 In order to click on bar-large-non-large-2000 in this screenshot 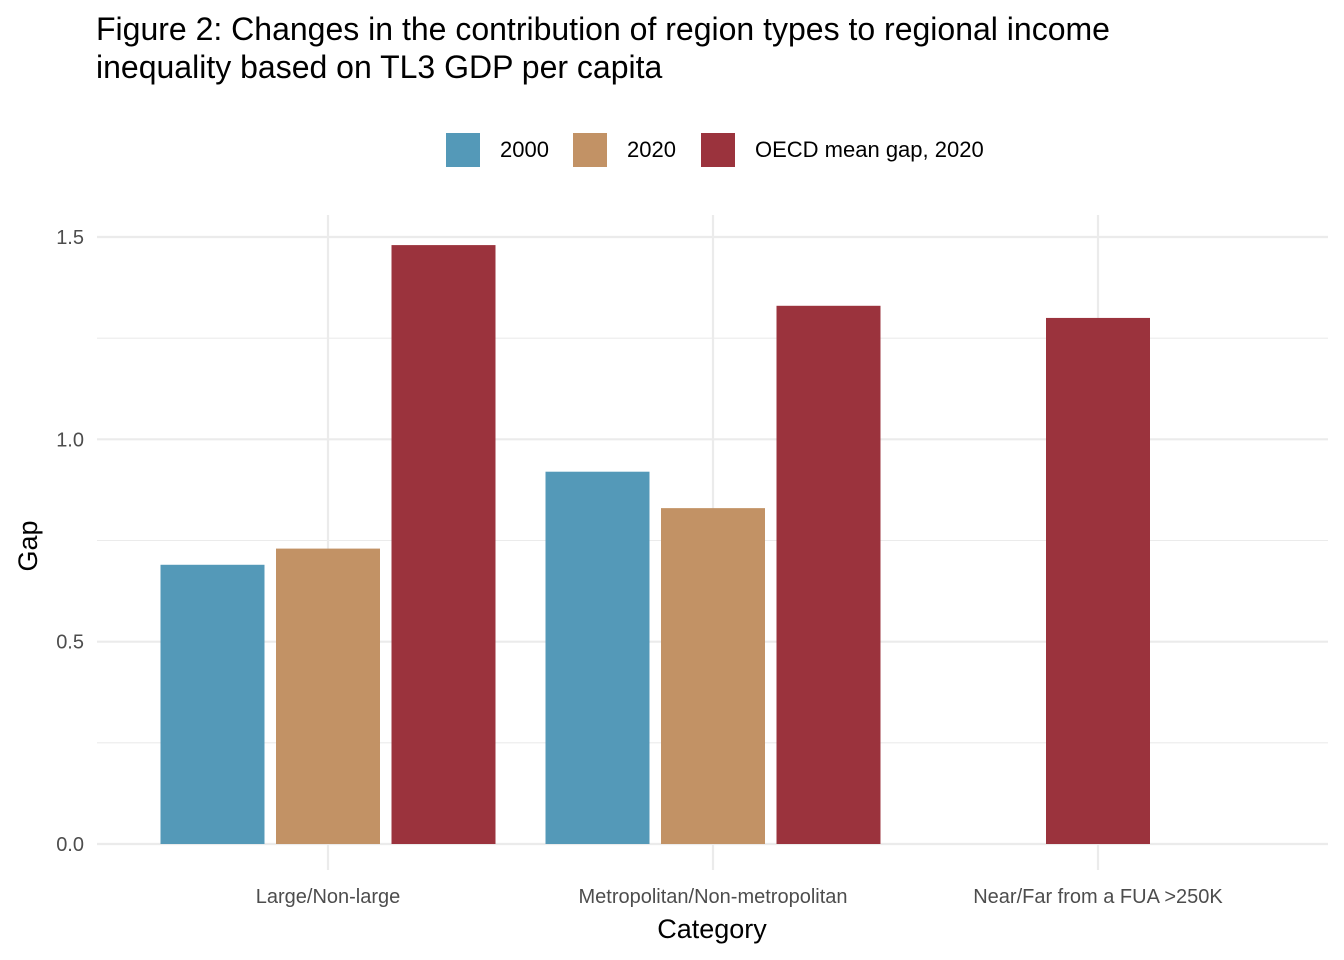, I will do `click(212, 704)`.